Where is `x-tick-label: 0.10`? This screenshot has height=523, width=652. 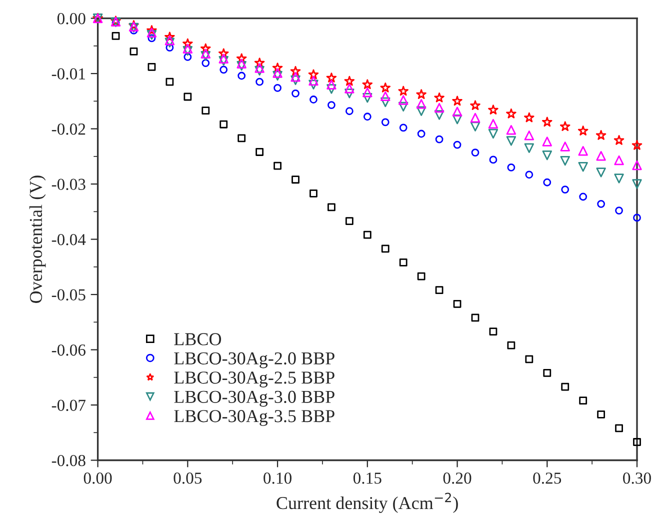
x-tick-label: 0.10 is located at coordinates (278, 478).